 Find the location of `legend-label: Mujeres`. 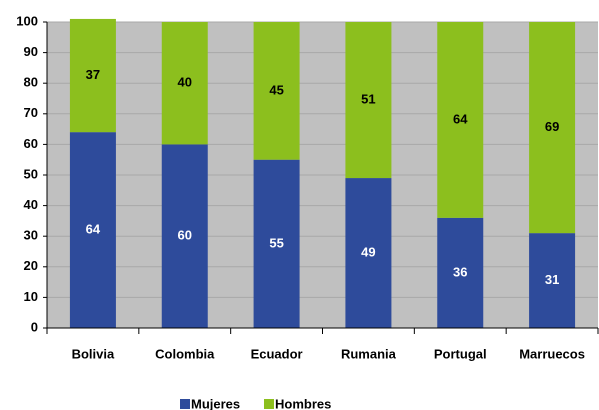

legend-label: Mujeres is located at coordinates (215, 403).